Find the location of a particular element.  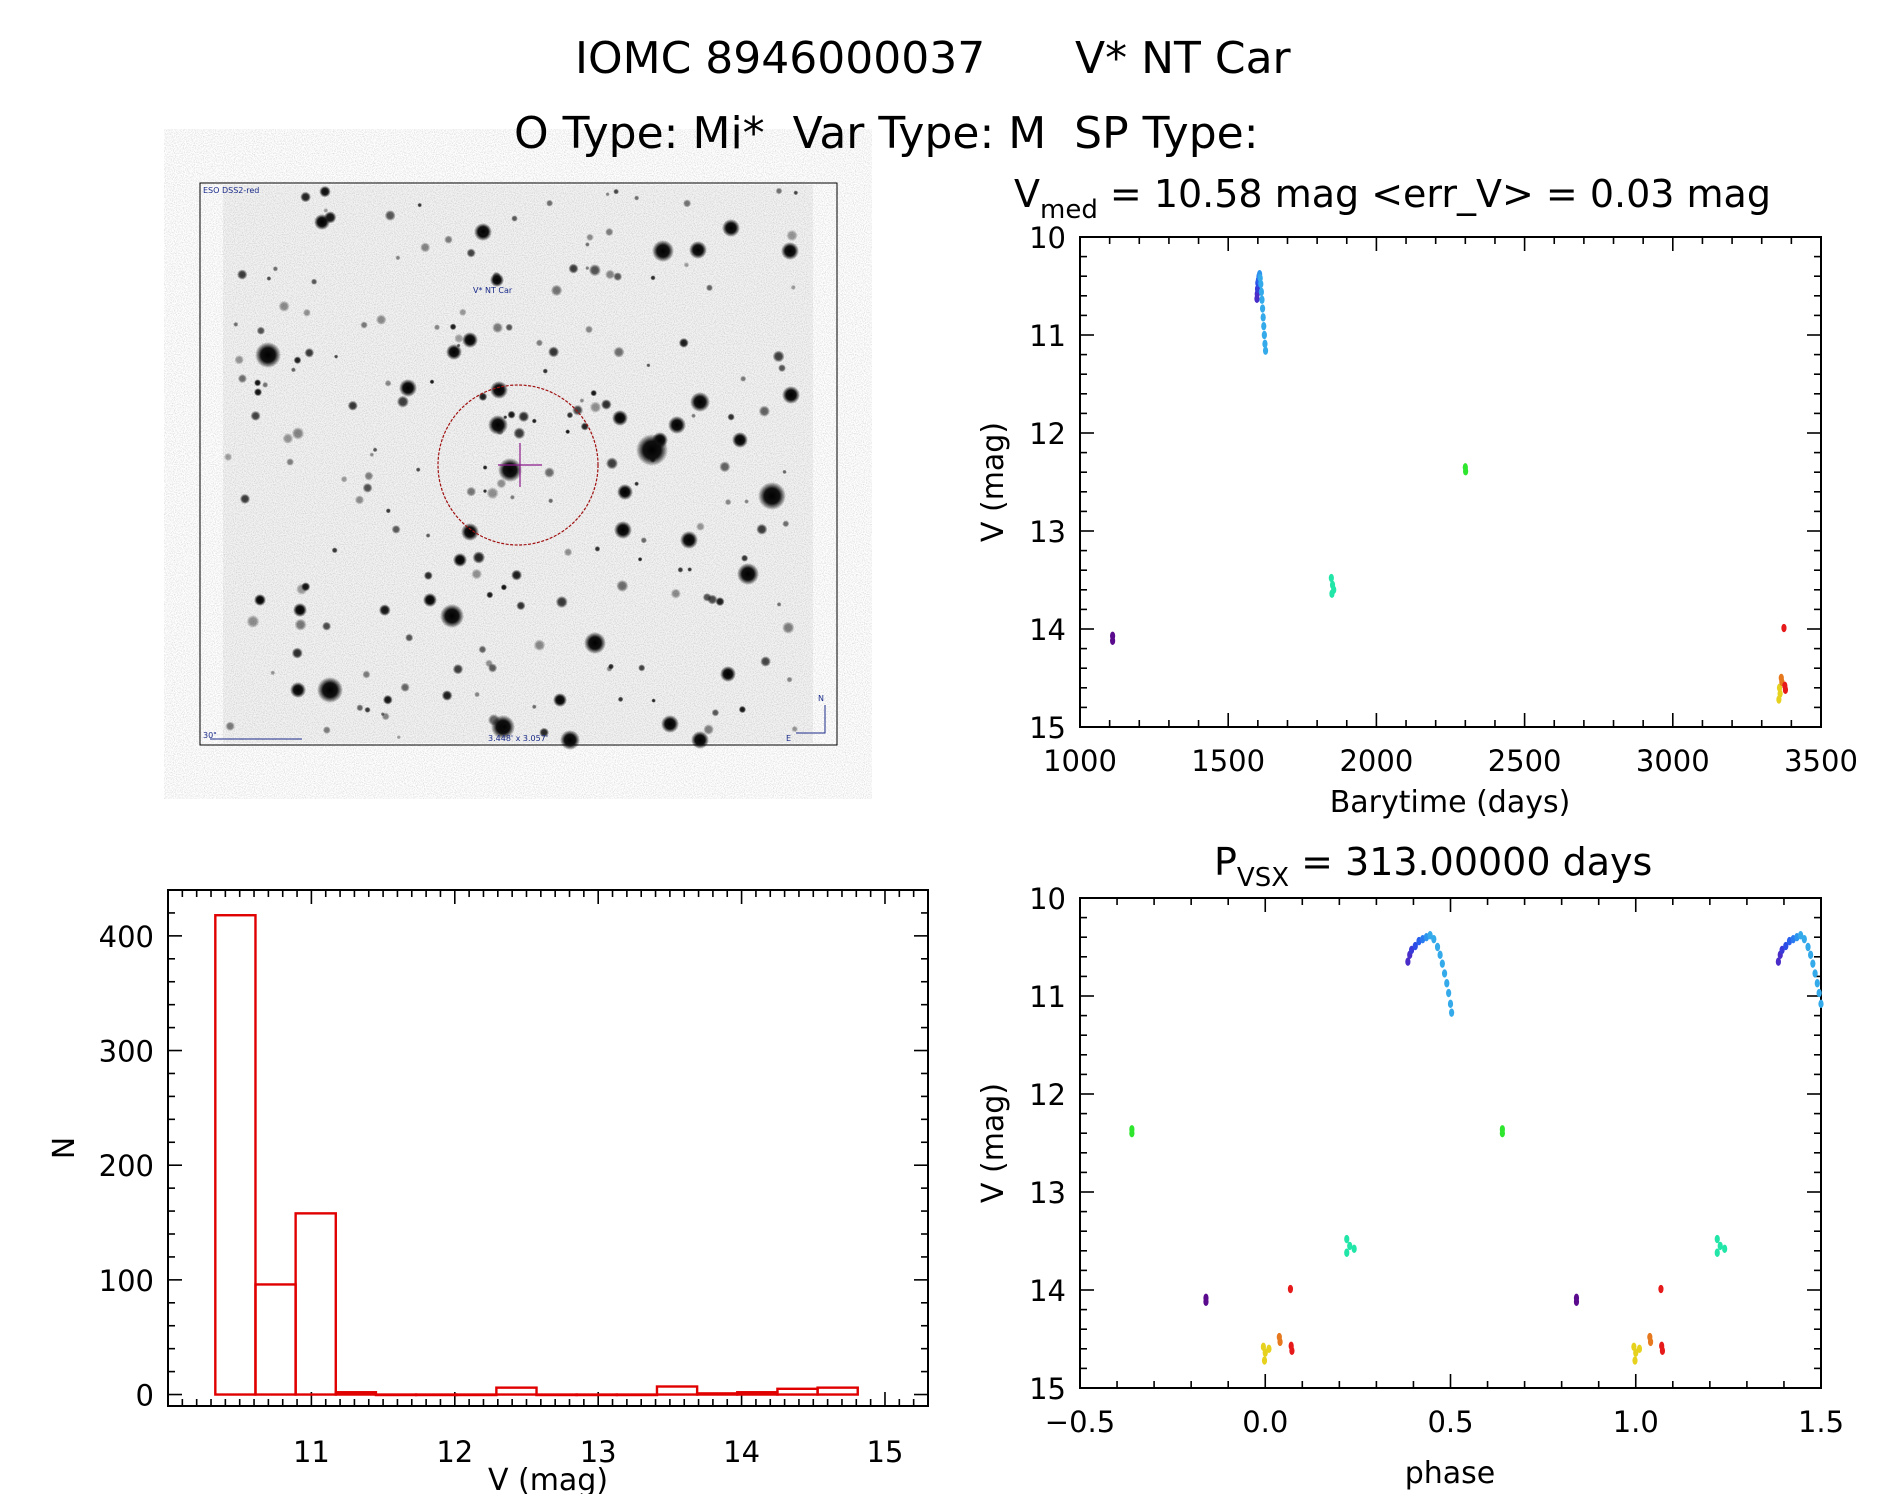

phased-title: PVSX = 313.00000 days is located at coordinates (1433, 866).